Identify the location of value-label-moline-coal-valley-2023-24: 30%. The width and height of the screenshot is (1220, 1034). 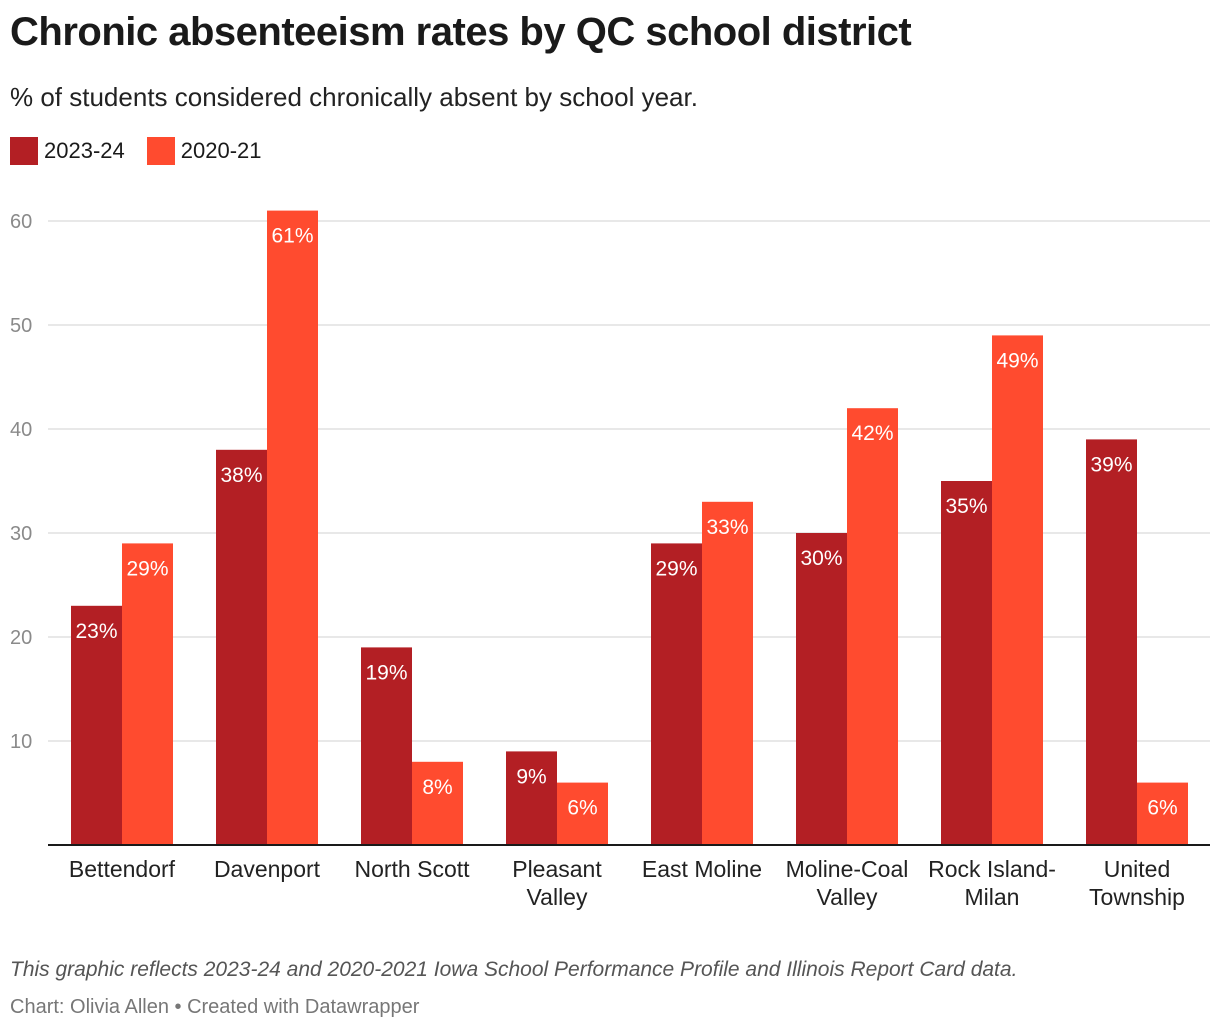
(821, 558).